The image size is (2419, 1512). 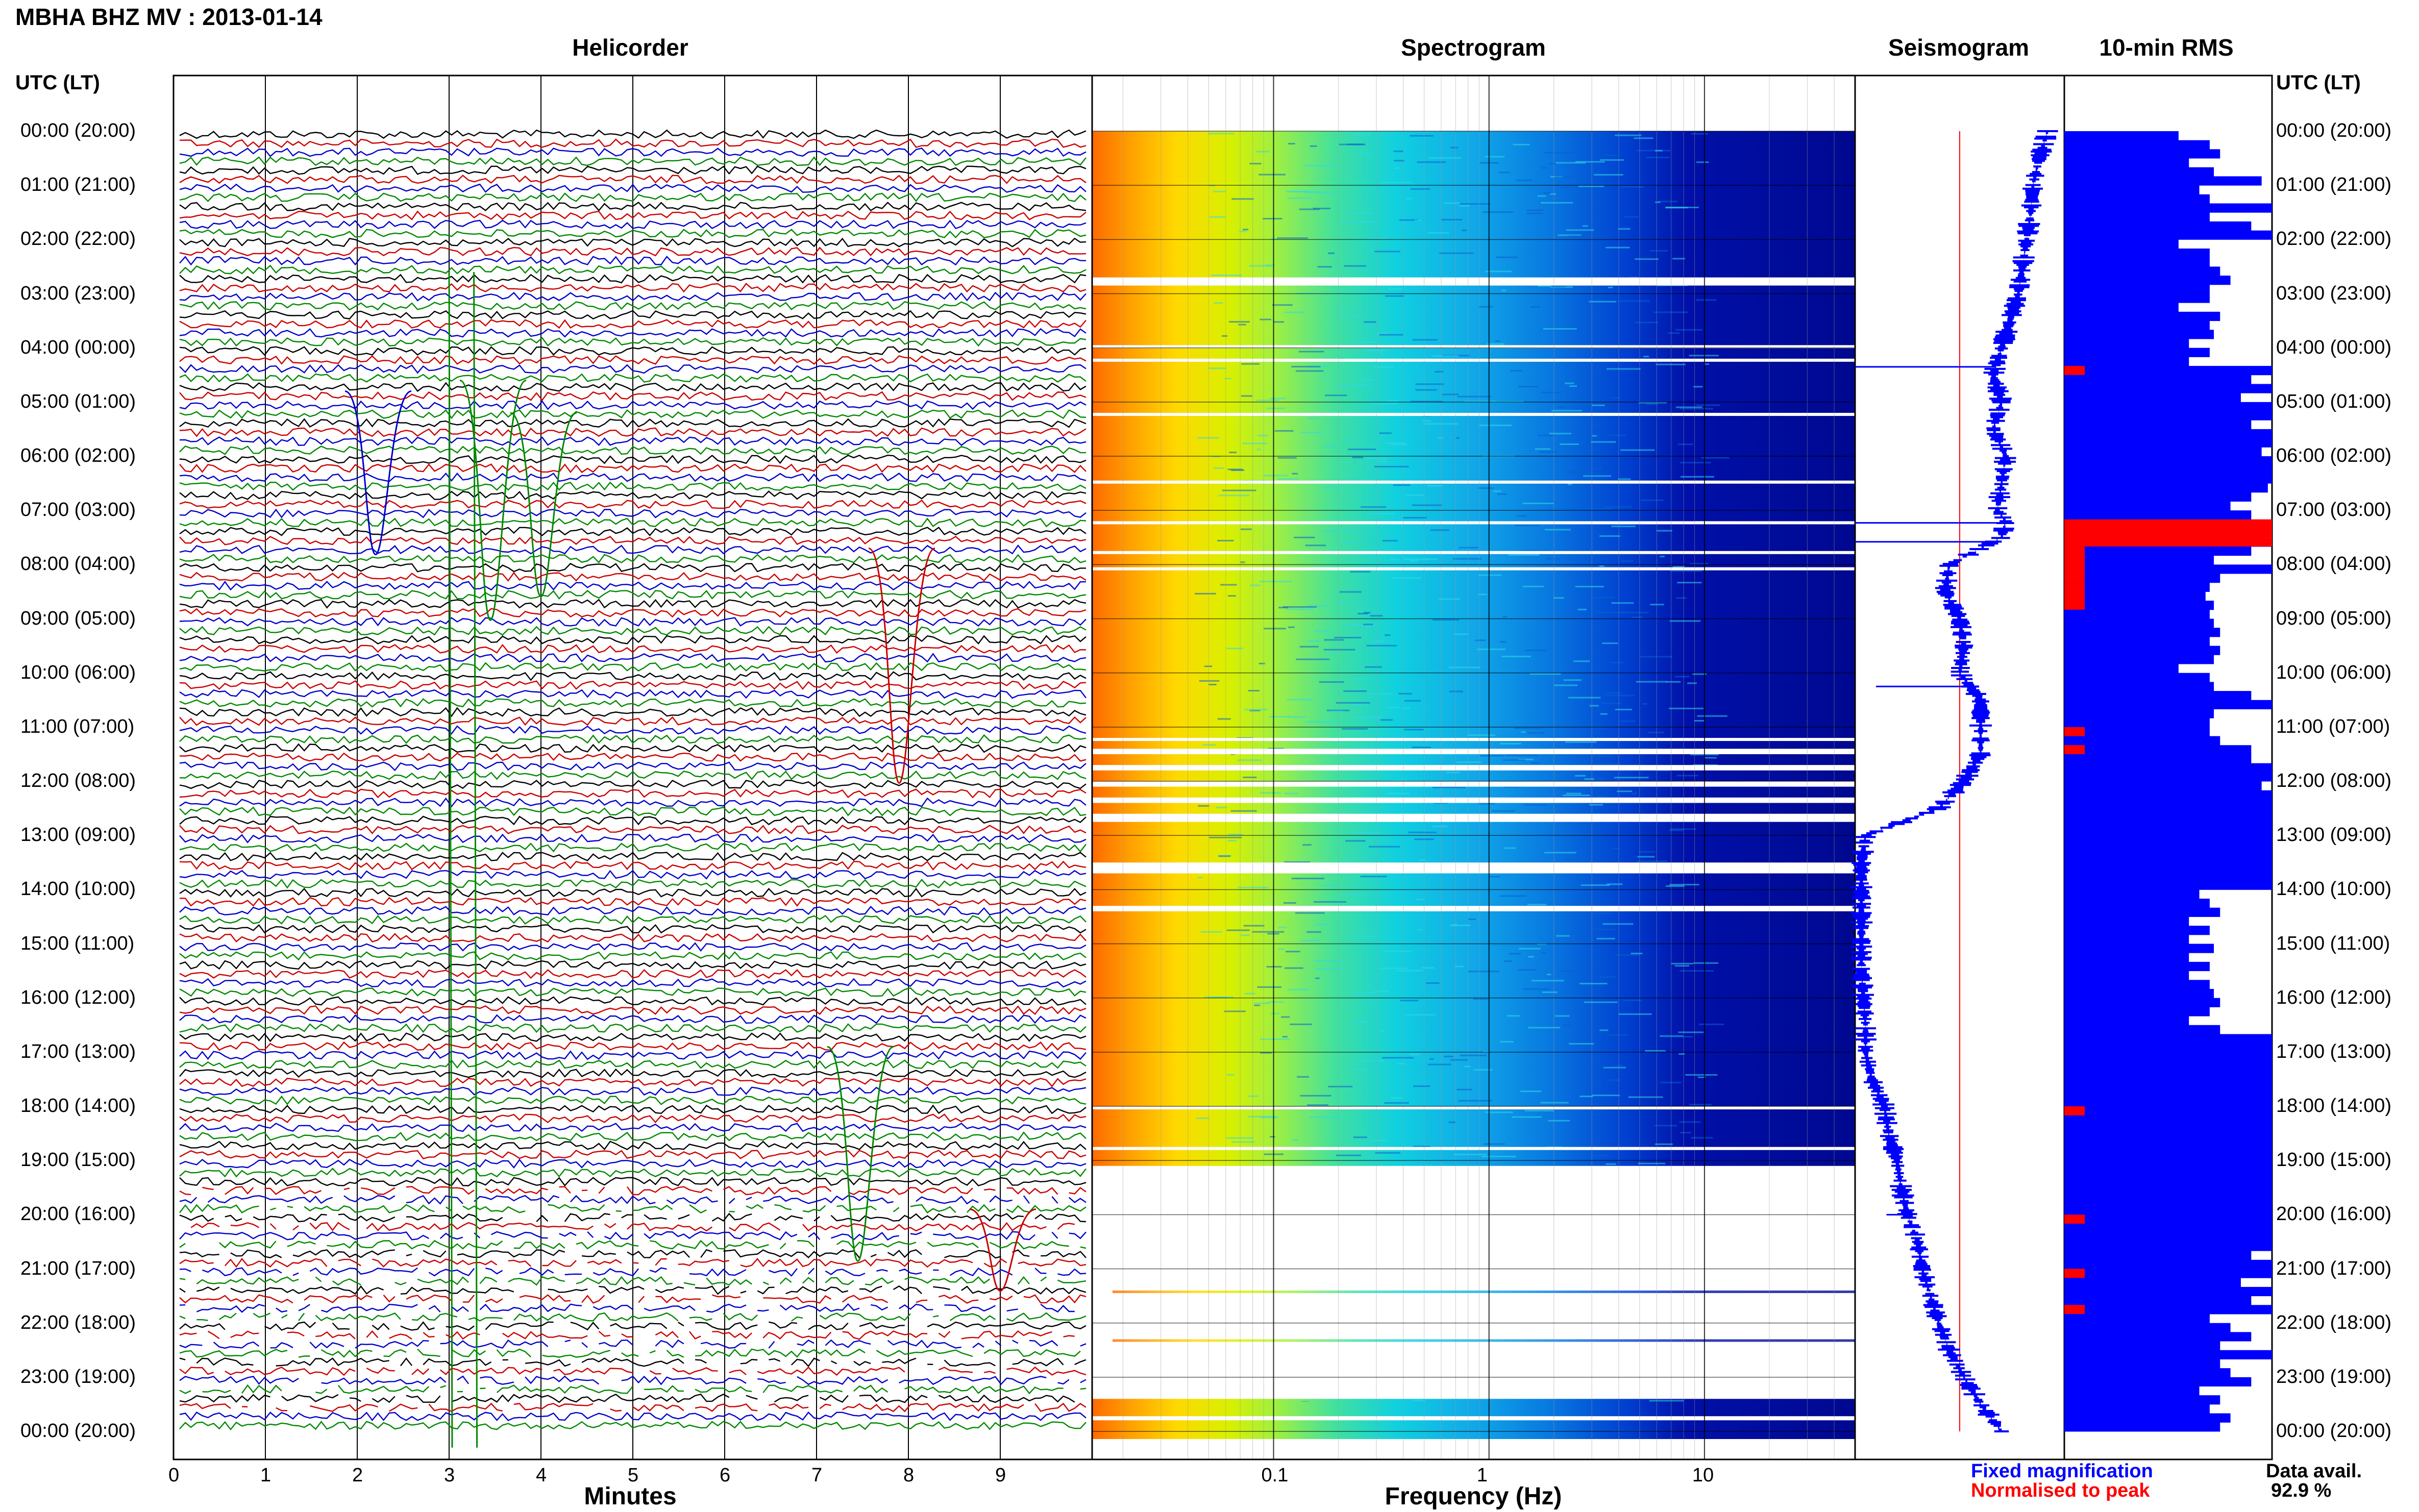 I want to click on hour-label-left: 14:00 (10:00), so click(x=78, y=889).